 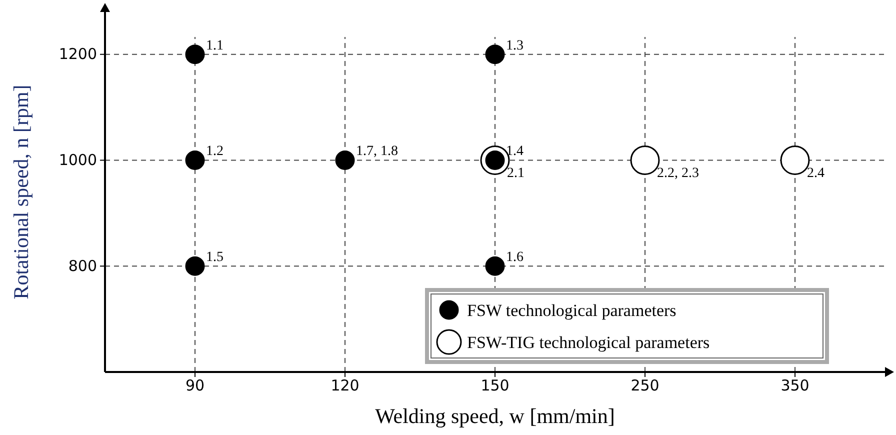 I want to click on x-tick-label: 250, so click(x=645, y=385).